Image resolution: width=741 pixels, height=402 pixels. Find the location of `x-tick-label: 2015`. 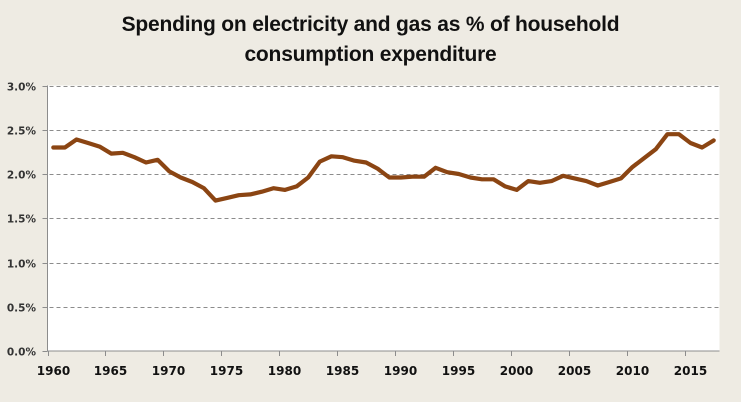

x-tick-label: 2015 is located at coordinates (690, 371).